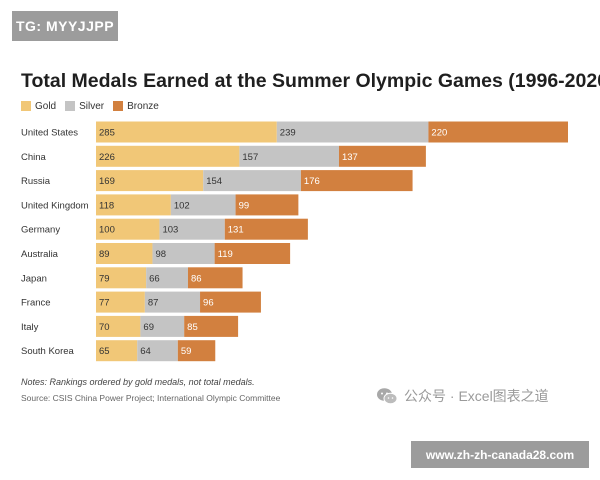  What do you see at coordinates (34, 278) in the screenshot?
I see `category-label-japan: Japan` at bounding box center [34, 278].